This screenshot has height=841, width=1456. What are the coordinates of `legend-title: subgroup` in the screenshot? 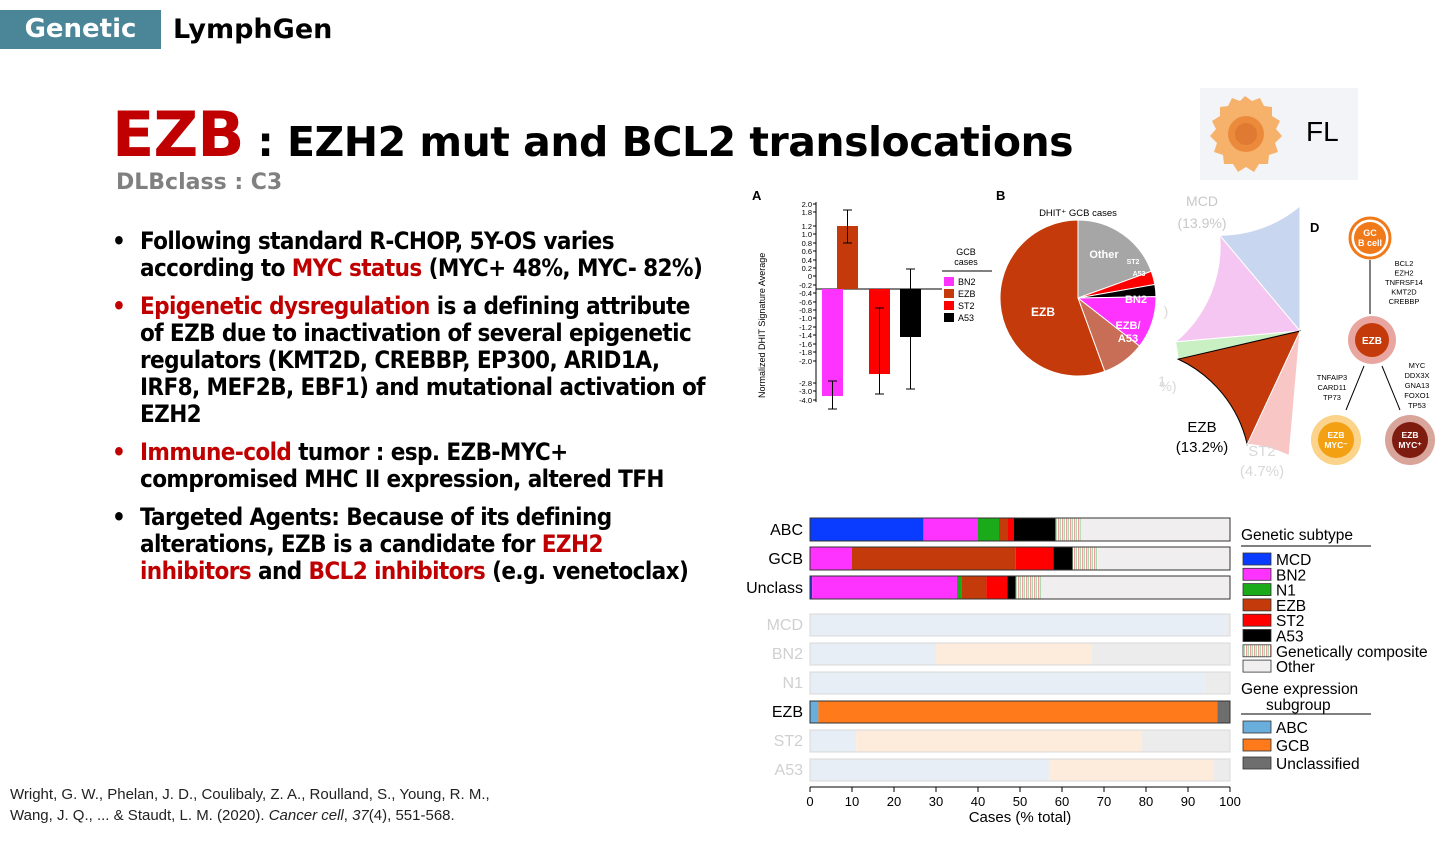 It's located at (1298, 705).